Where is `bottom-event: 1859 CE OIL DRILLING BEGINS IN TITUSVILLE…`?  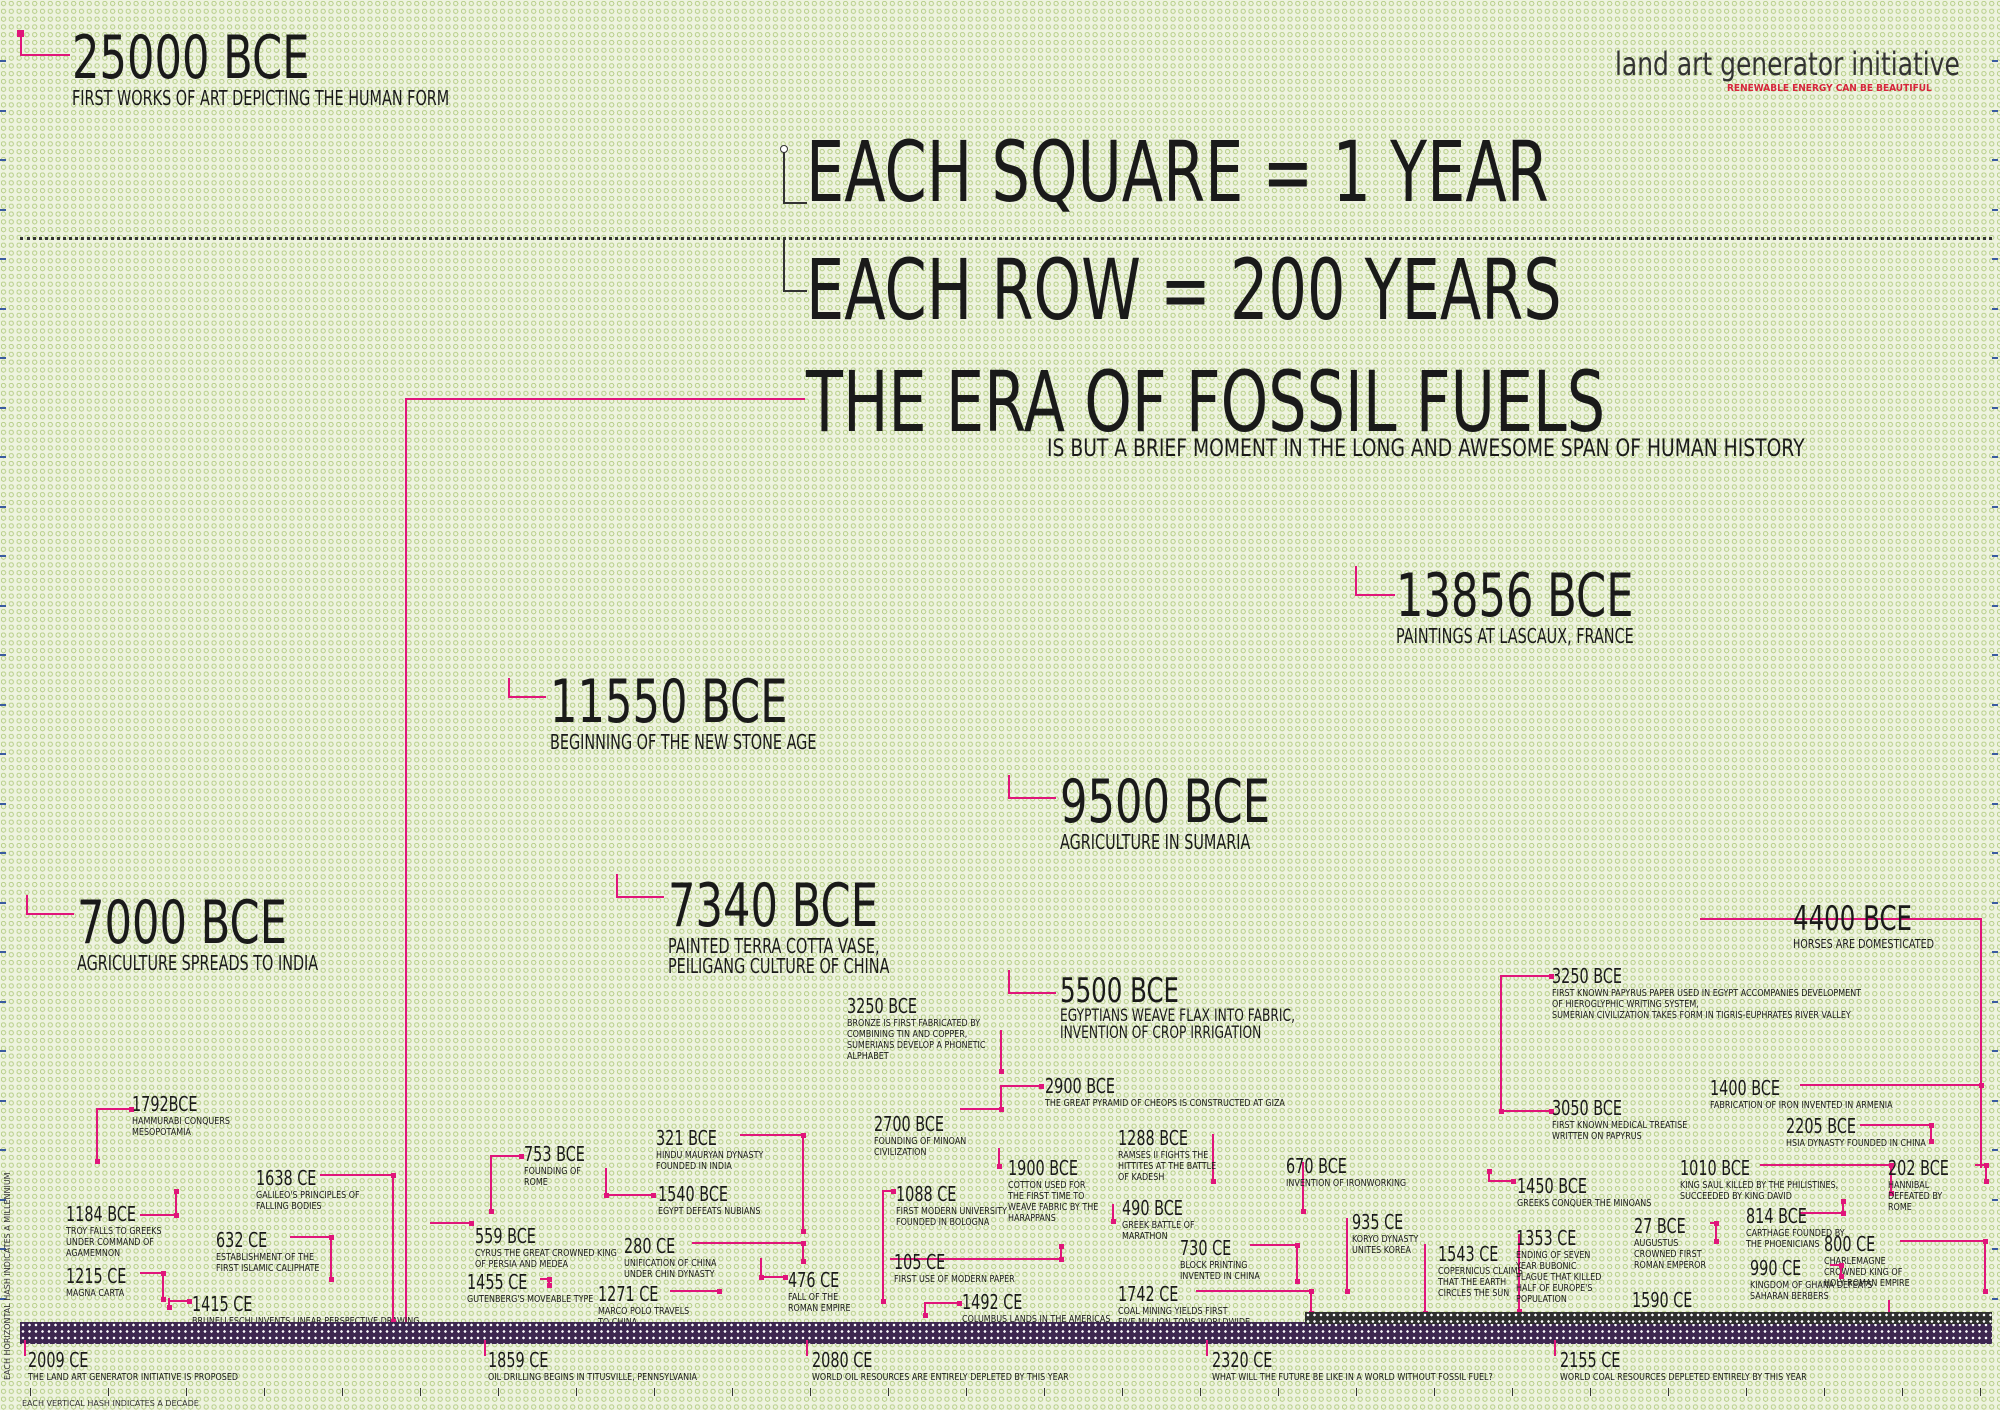 bottom-event: 1859 CE OIL DRILLING BEGINS IN TITUSVILLE… is located at coordinates (618, 1366).